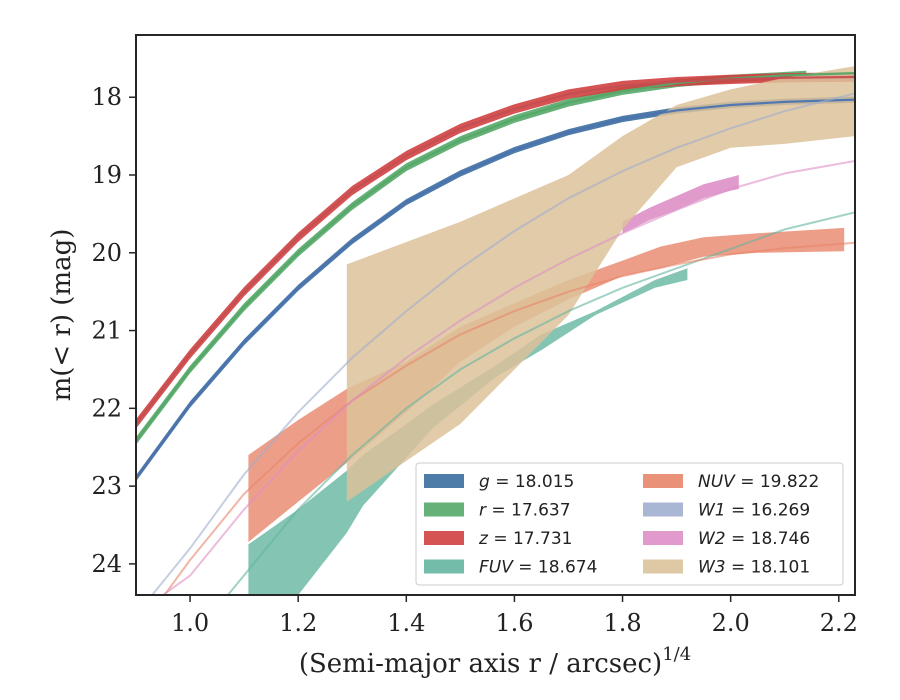  Describe the element at coordinates (62, 315) in the screenshot. I see `y-axis-label: m(< r) (mag)` at that location.